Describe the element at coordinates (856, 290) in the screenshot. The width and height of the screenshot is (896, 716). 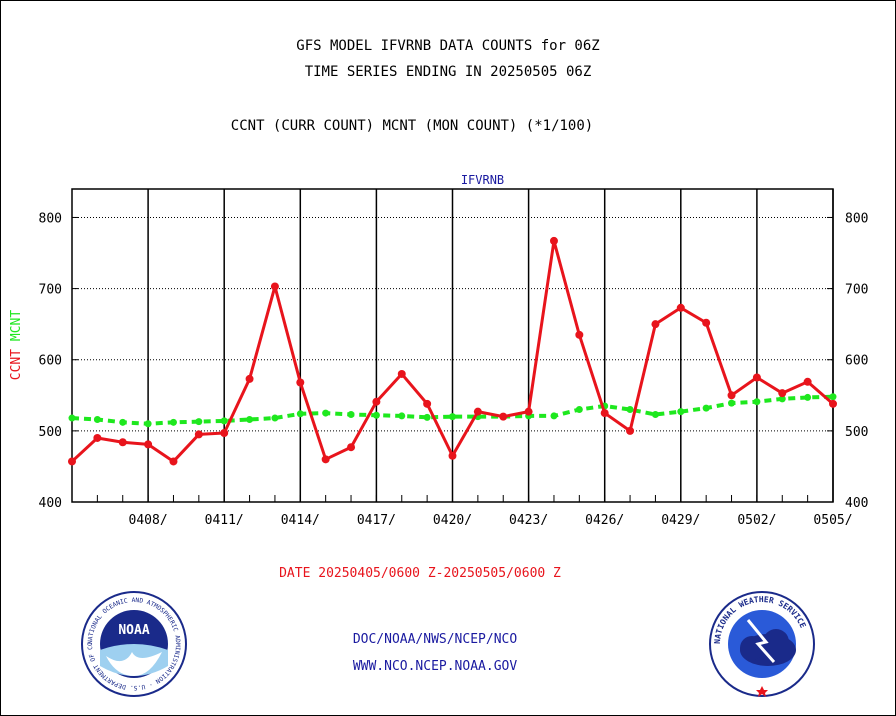
I see `y-tick-label-right: 700` at that location.